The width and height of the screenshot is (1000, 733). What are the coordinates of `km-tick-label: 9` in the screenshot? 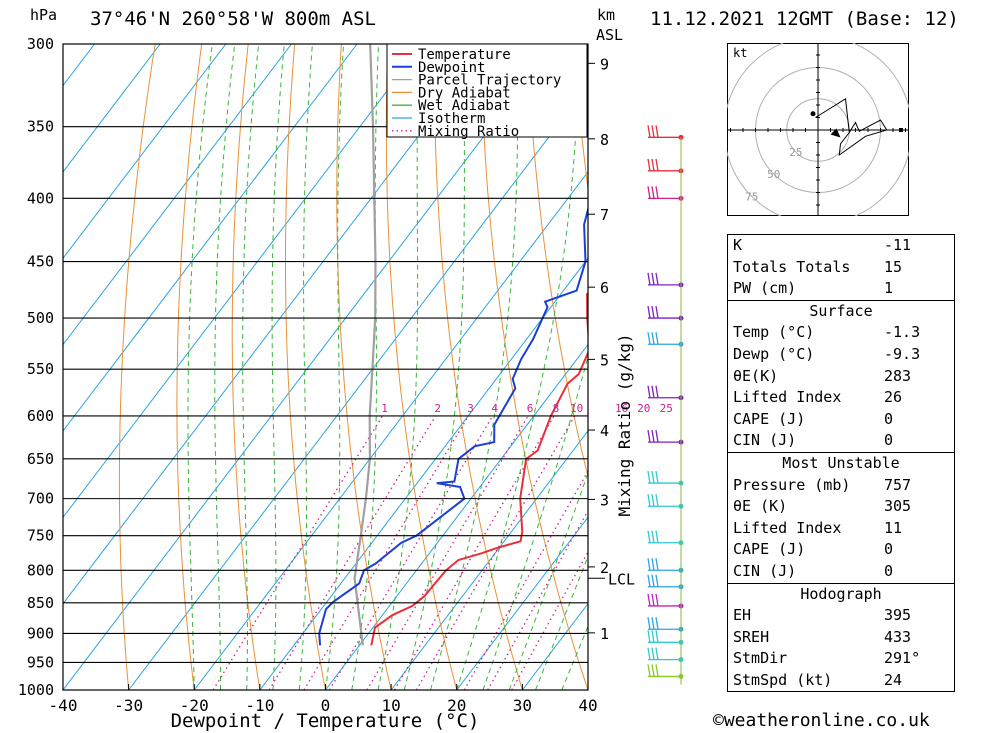 It's located at (604, 64).